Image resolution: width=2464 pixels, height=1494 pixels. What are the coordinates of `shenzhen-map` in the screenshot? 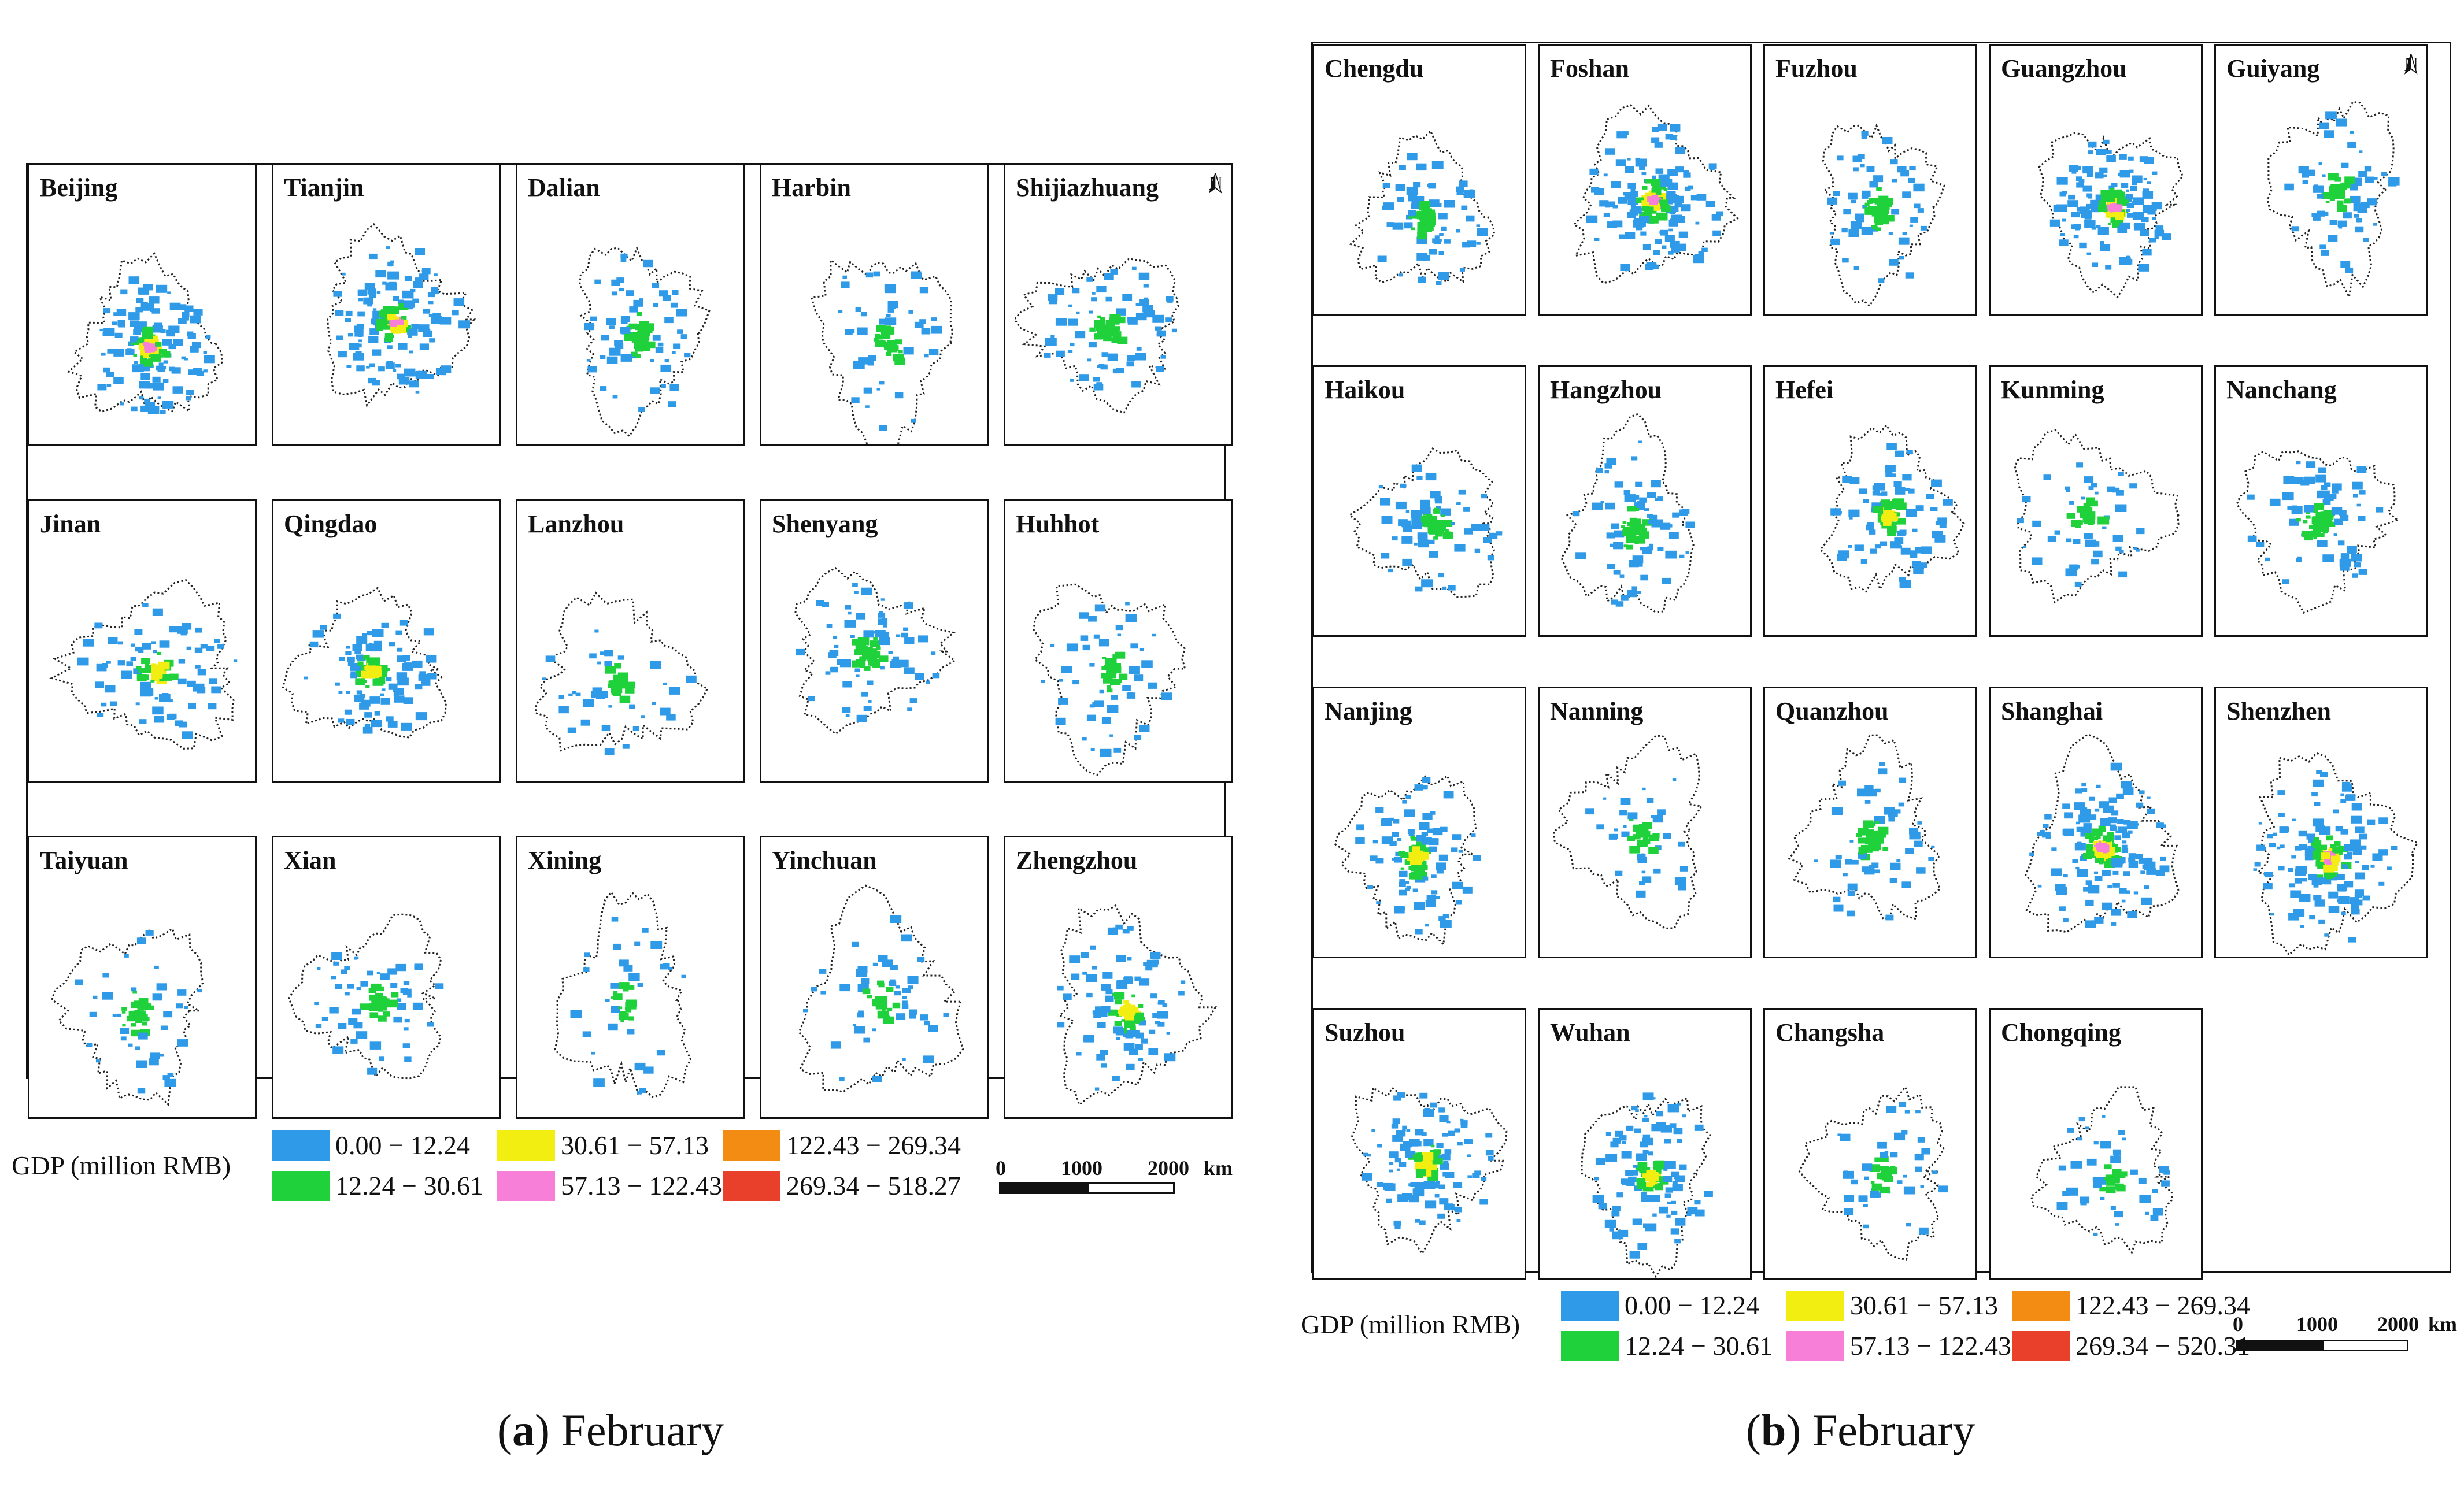 It's located at (2336, 854).